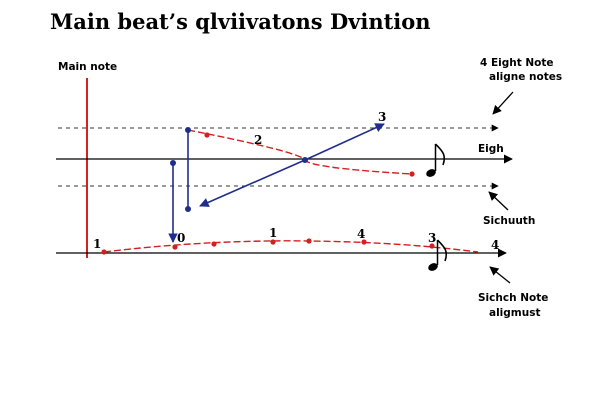  I want to click on lower-red-curve, so click(291, 246).